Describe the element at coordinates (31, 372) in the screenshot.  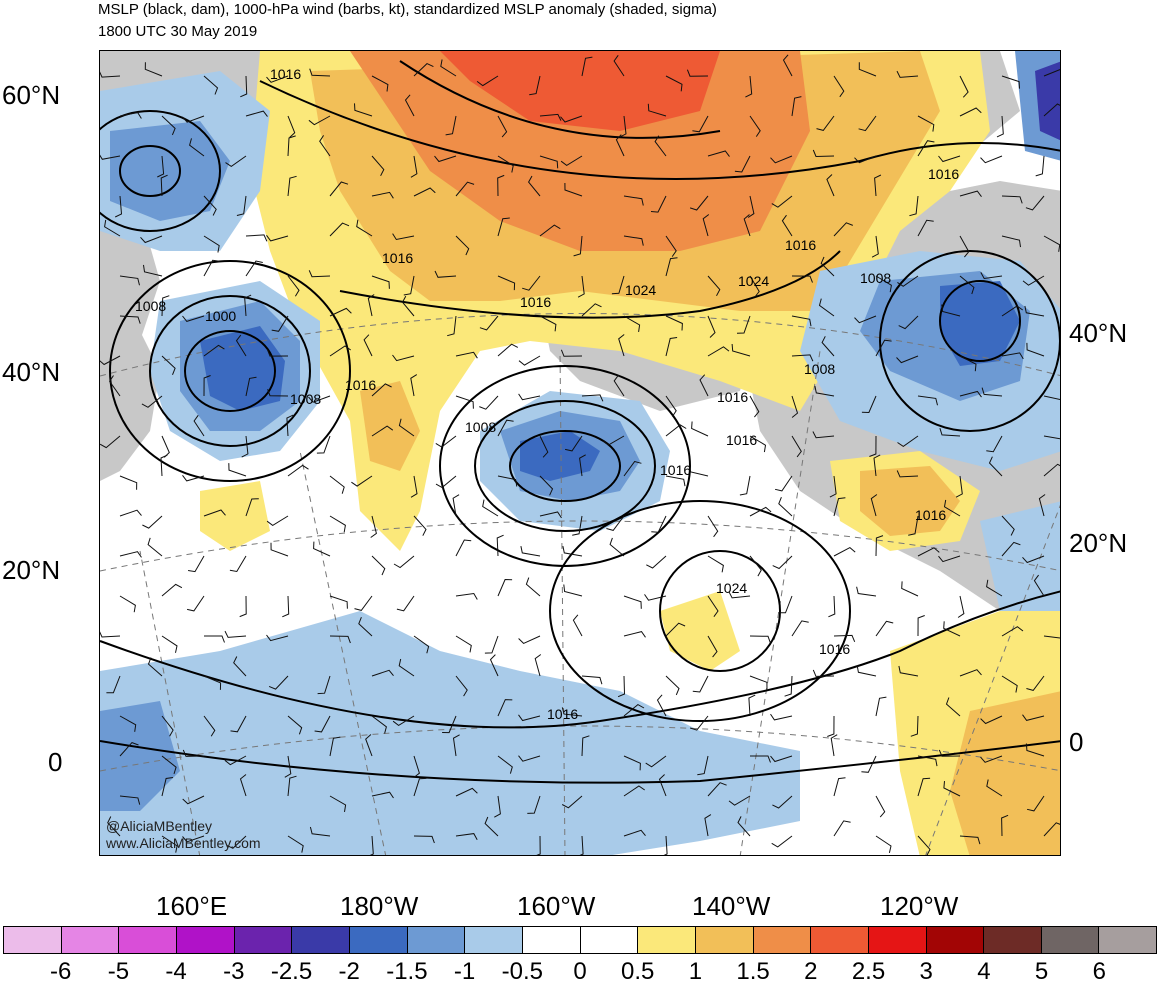
I see `lat-label-40n-left: 40°N` at that location.